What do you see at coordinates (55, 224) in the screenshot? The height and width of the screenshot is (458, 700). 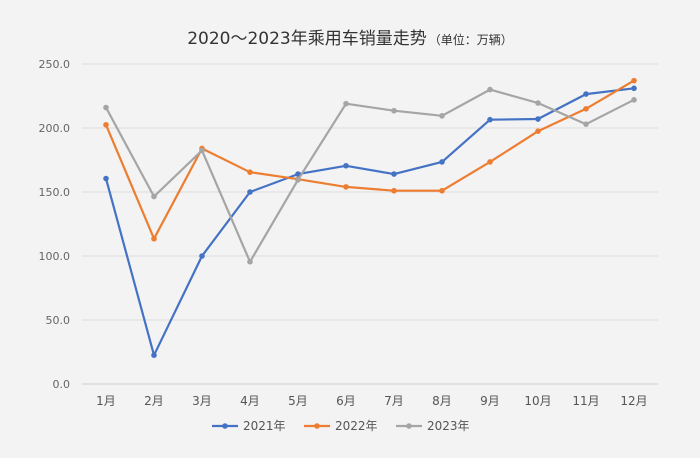 I see `y-axis-ticks: 0.0 50.0 100.0 150.0 200.0 250.0` at bounding box center [55, 224].